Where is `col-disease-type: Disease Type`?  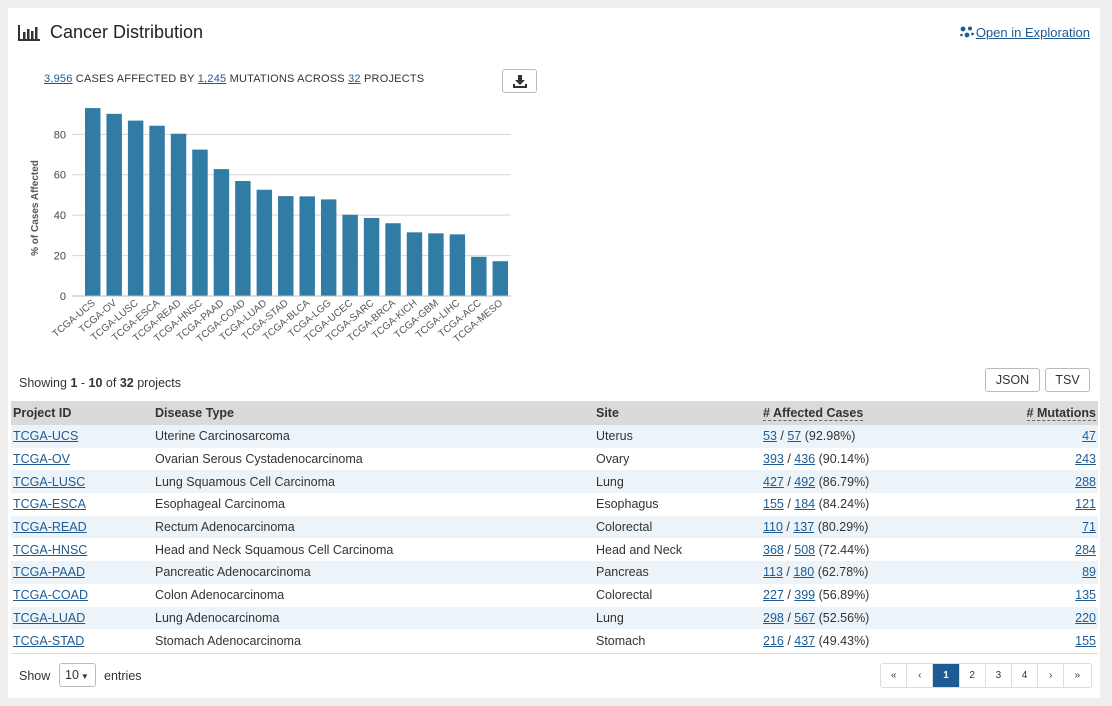 col-disease-type: Disease Type is located at coordinates (373, 413).